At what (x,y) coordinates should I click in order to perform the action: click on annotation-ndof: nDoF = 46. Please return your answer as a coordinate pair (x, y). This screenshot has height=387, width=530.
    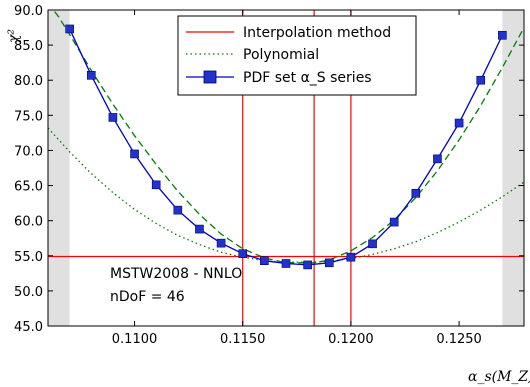
    Looking at the image, I should click on (147, 297).